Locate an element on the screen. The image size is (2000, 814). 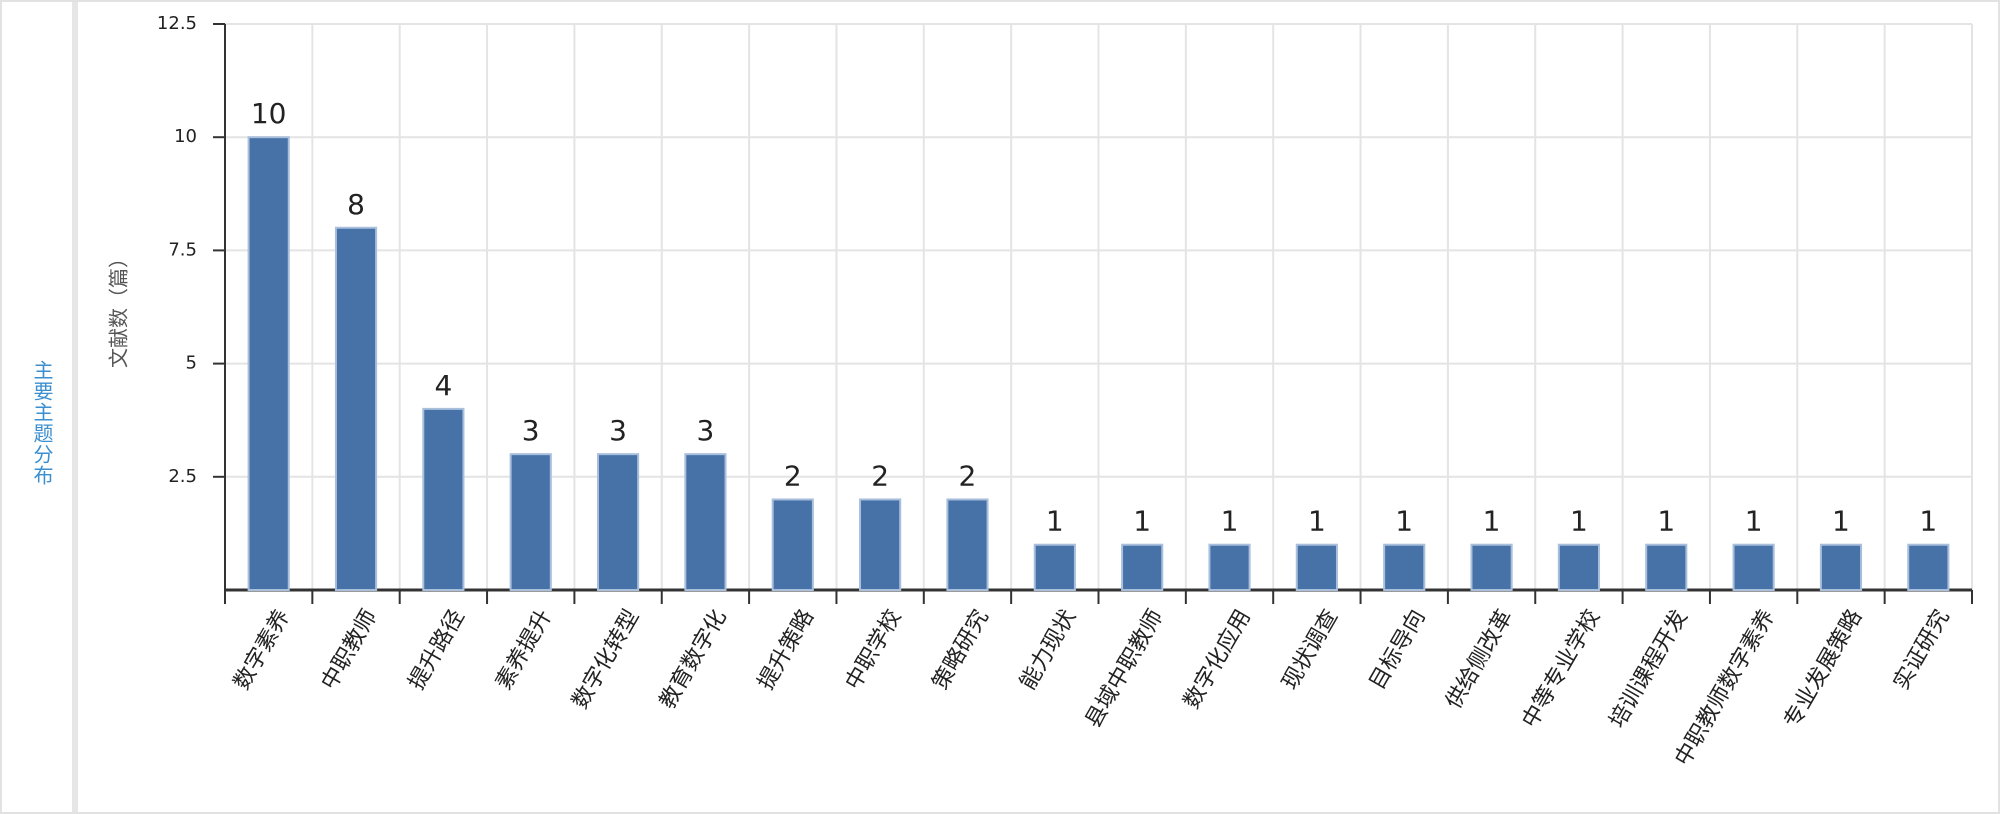
y-tick-label: 12.5 is located at coordinates (177, 23).